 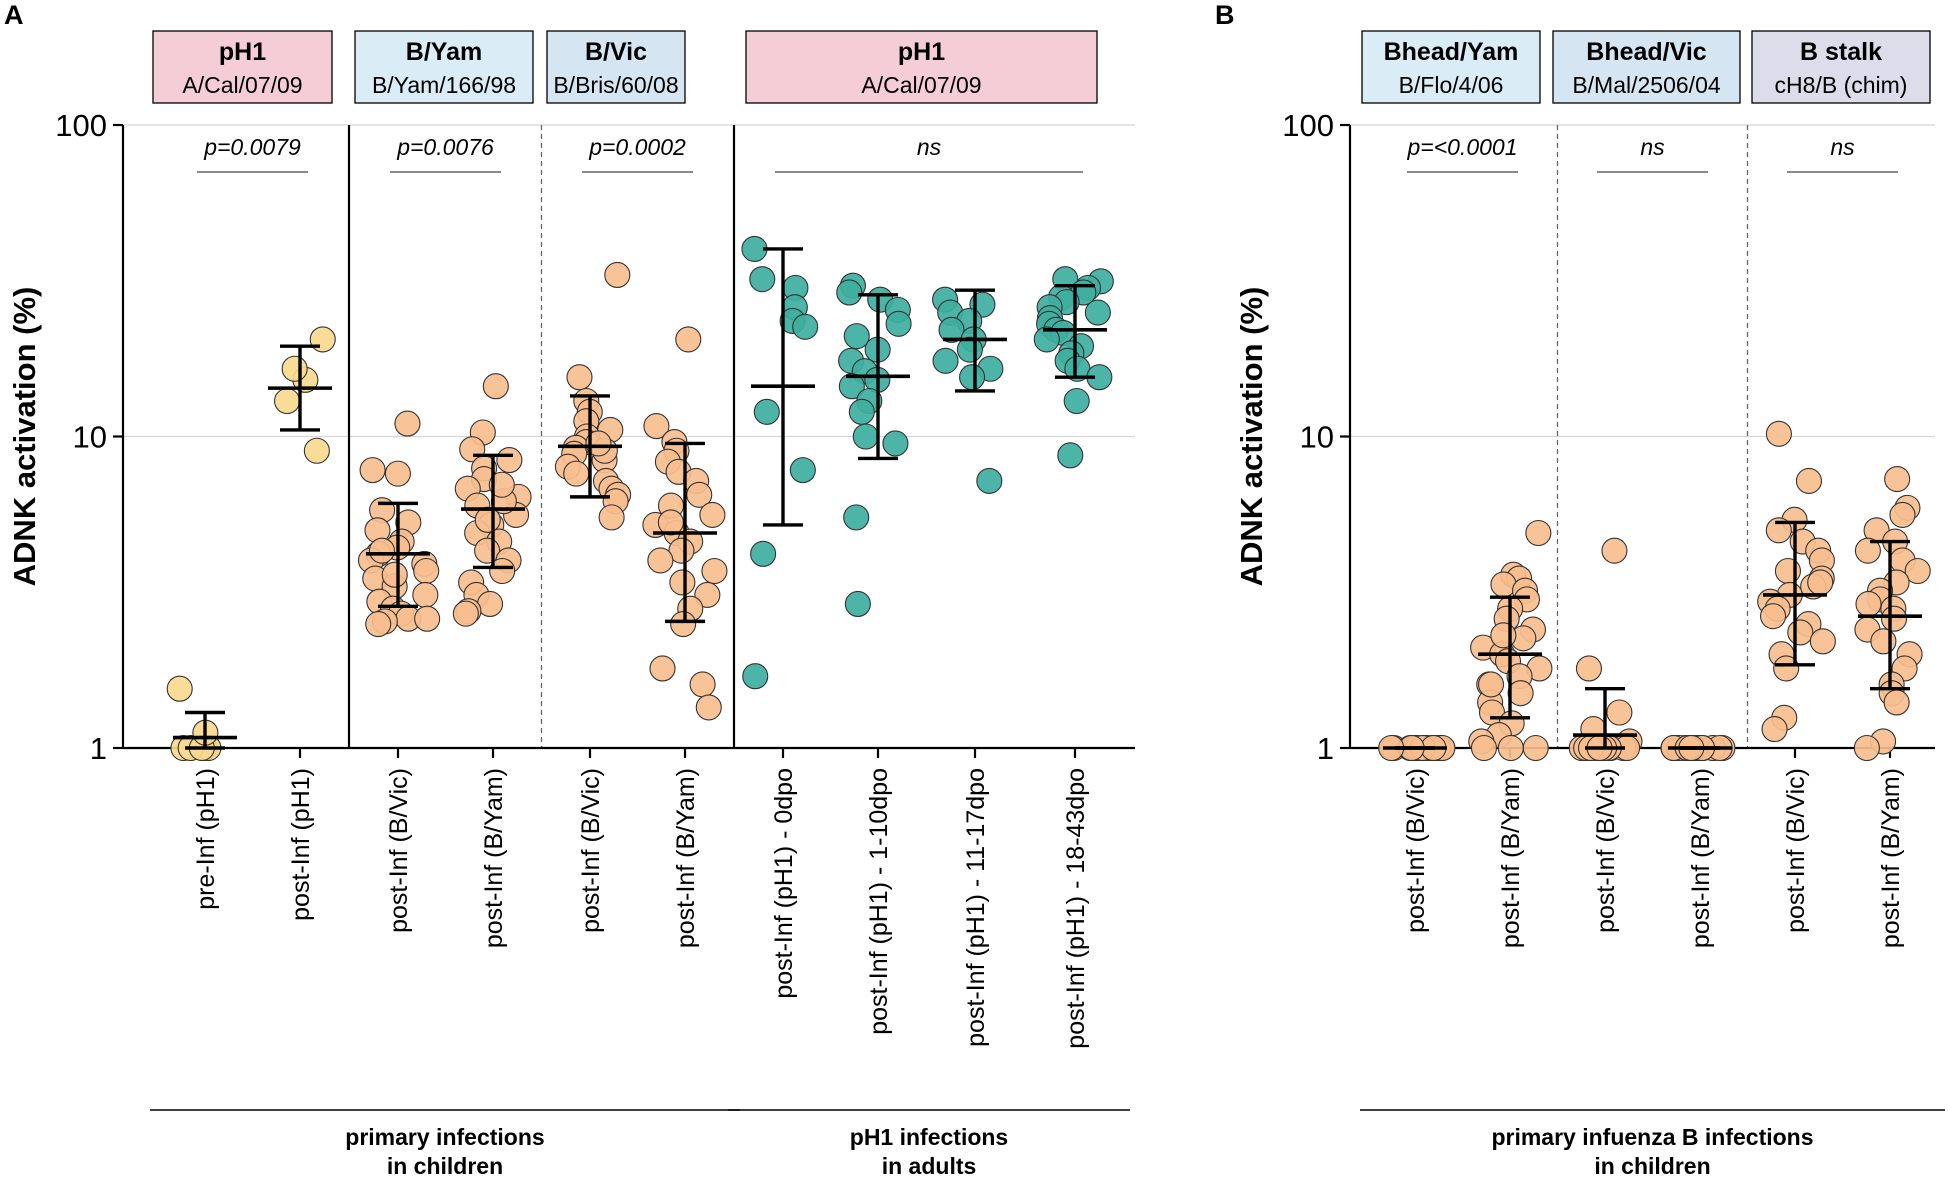 What do you see at coordinates (1841, 52) in the screenshot?
I see `header-title: B stalk` at bounding box center [1841, 52].